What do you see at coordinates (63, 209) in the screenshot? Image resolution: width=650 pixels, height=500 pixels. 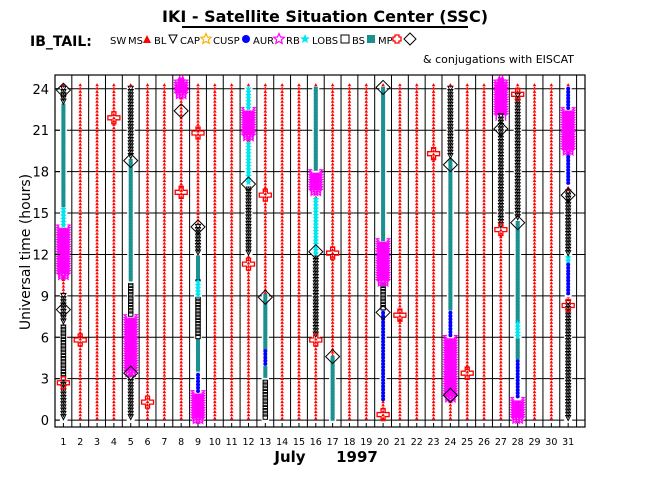 I see `rb-point` at bounding box center [63, 209].